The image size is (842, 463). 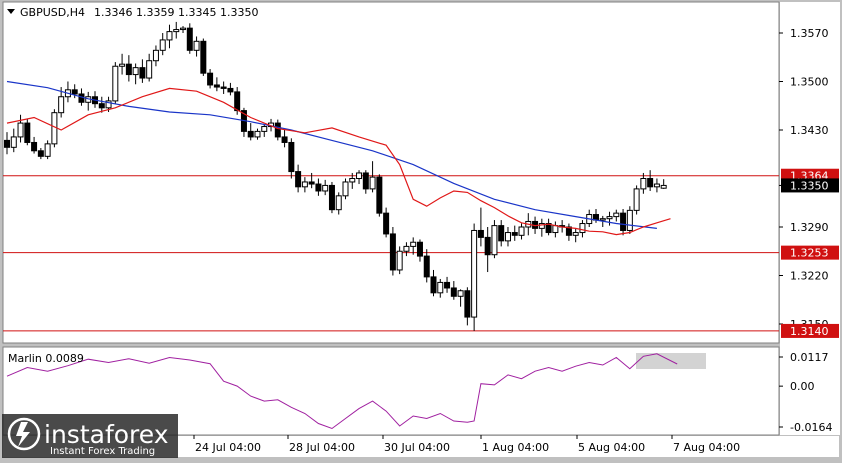 I want to click on time-axis-area, so click(x=421, y=446).